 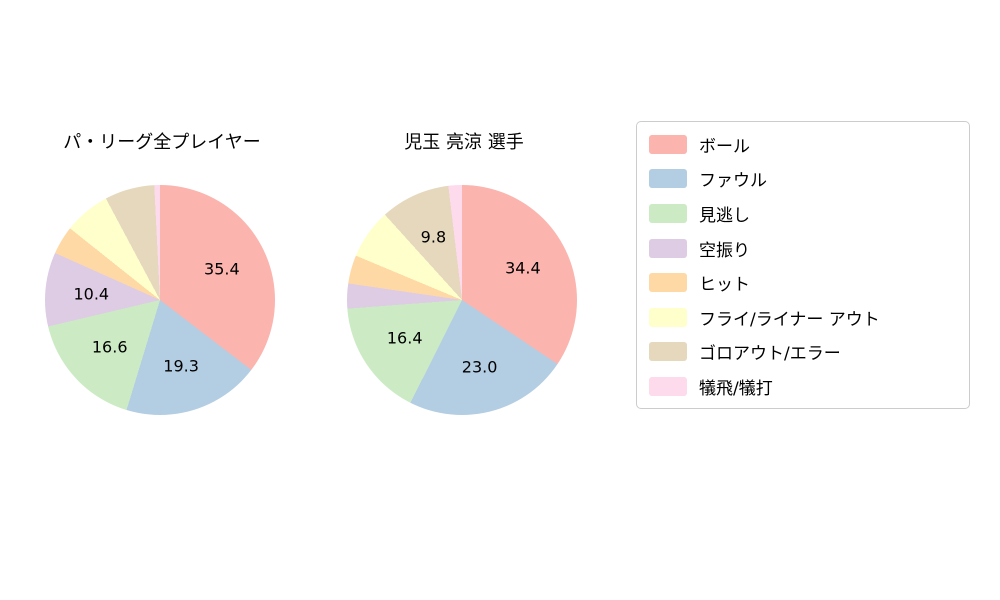 I want to click on pie-title-player: 児玉 亮涼 選手, so click(x=464, y=142).